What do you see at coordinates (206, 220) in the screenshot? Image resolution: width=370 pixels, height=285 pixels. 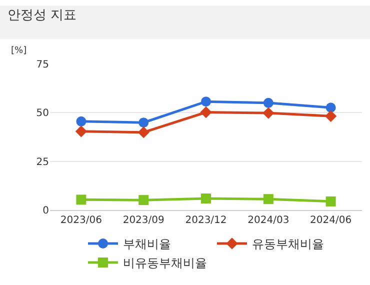 I see `x-tick-label: 2023/12` at bounding box center [206, 220].